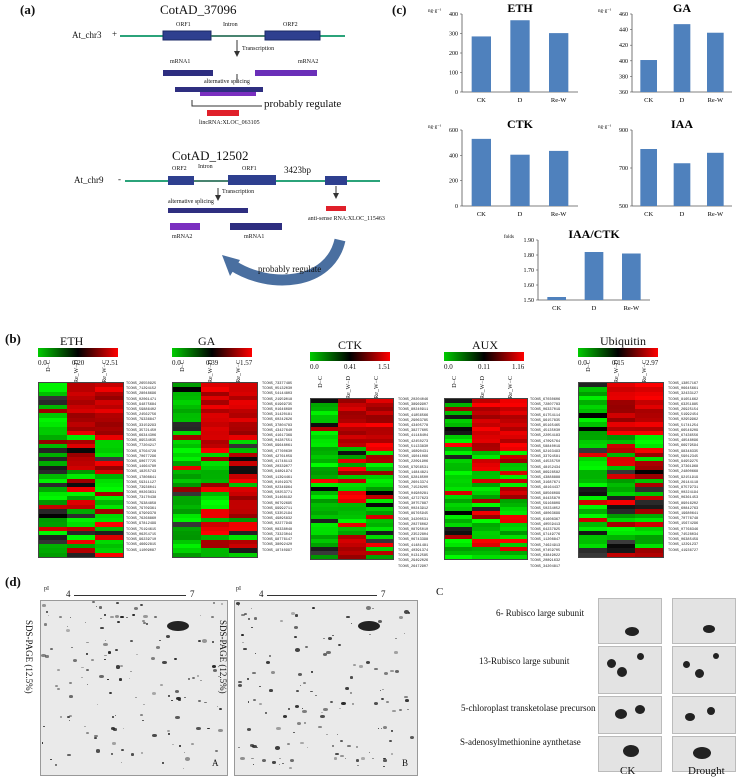  I want to click on gel-a-range-right: 7, so click(192, 594).